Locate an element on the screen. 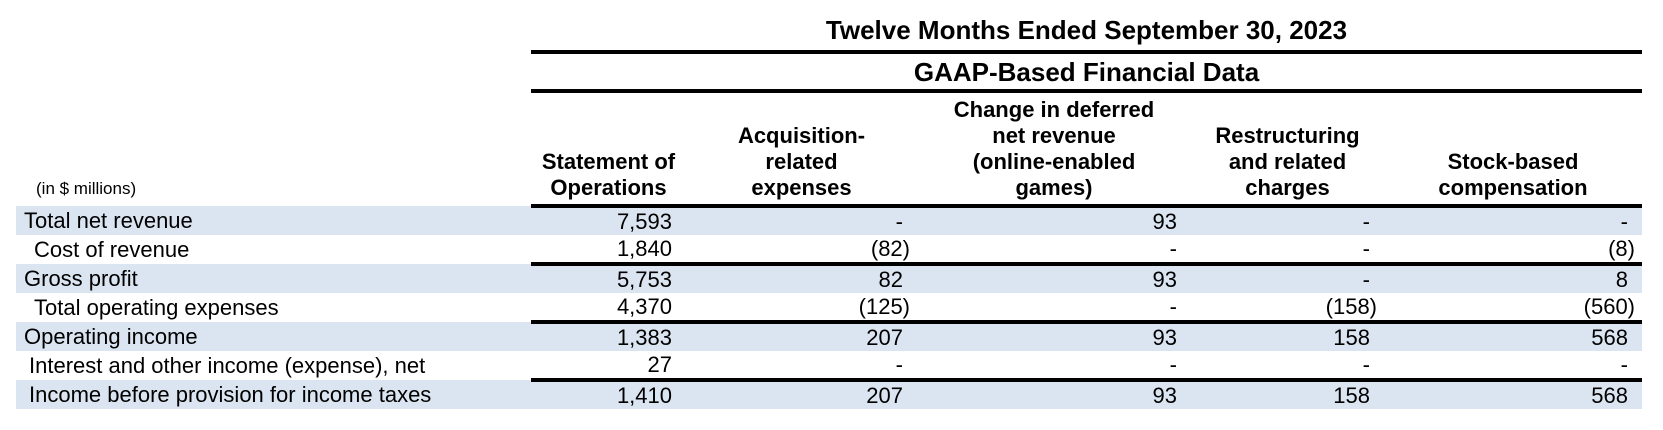  column-header-stock-based-compensation: Stock-based compensation is located at coordinates (1513, 150).